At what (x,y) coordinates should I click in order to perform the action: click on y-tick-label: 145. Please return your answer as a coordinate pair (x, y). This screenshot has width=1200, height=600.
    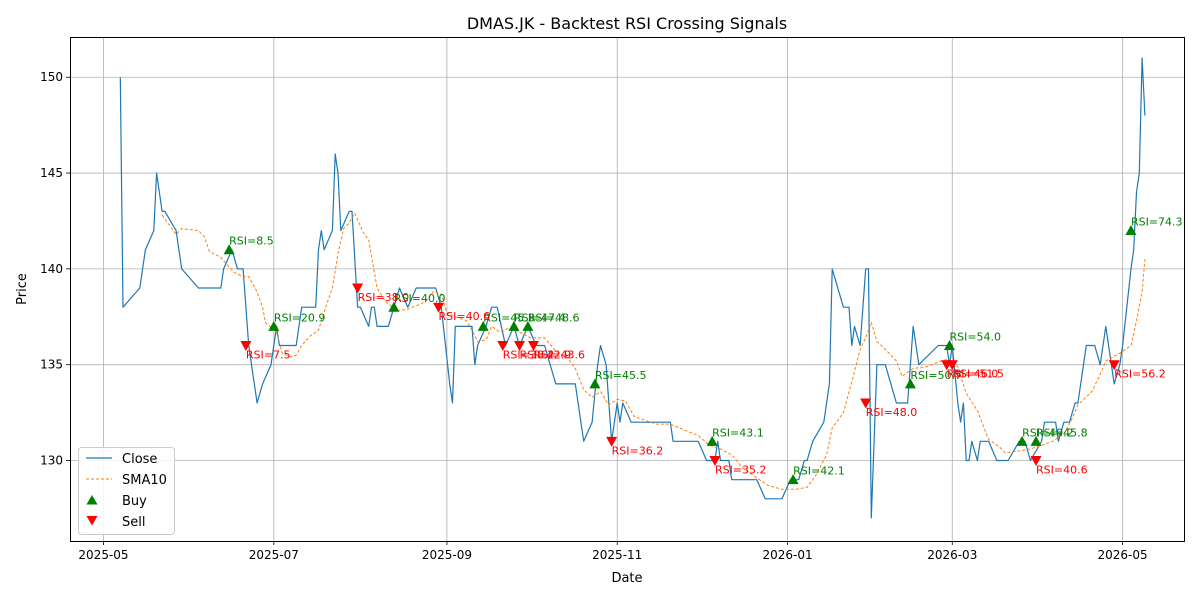
    Looking at the image, I should click on (51, 173).